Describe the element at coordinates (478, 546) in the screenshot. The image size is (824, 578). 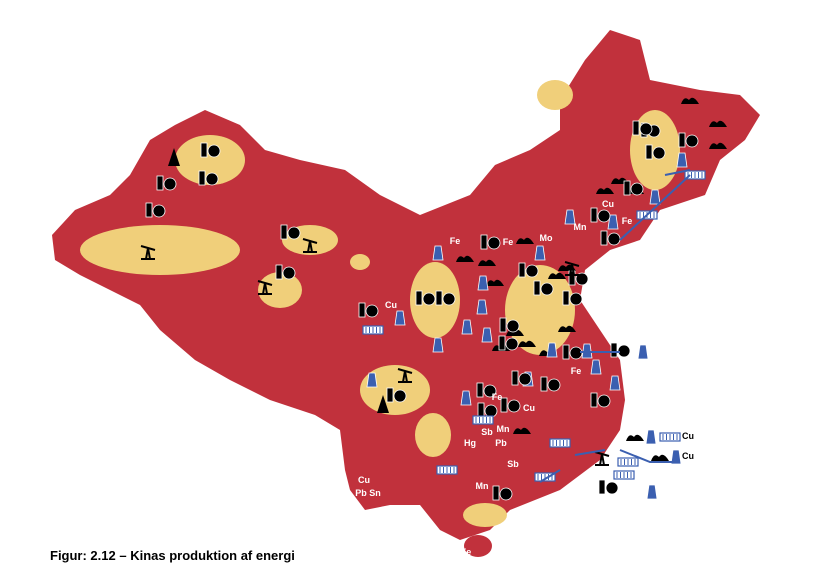
I see `hainan-island` at that location.